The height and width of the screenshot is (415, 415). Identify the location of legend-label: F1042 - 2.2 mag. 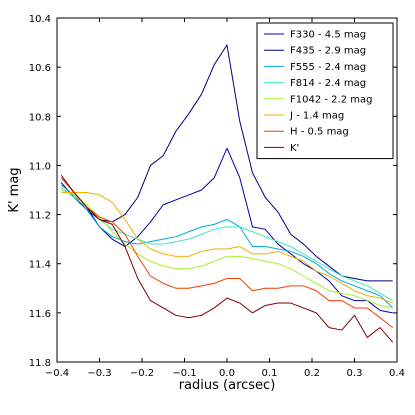
(331, 99).